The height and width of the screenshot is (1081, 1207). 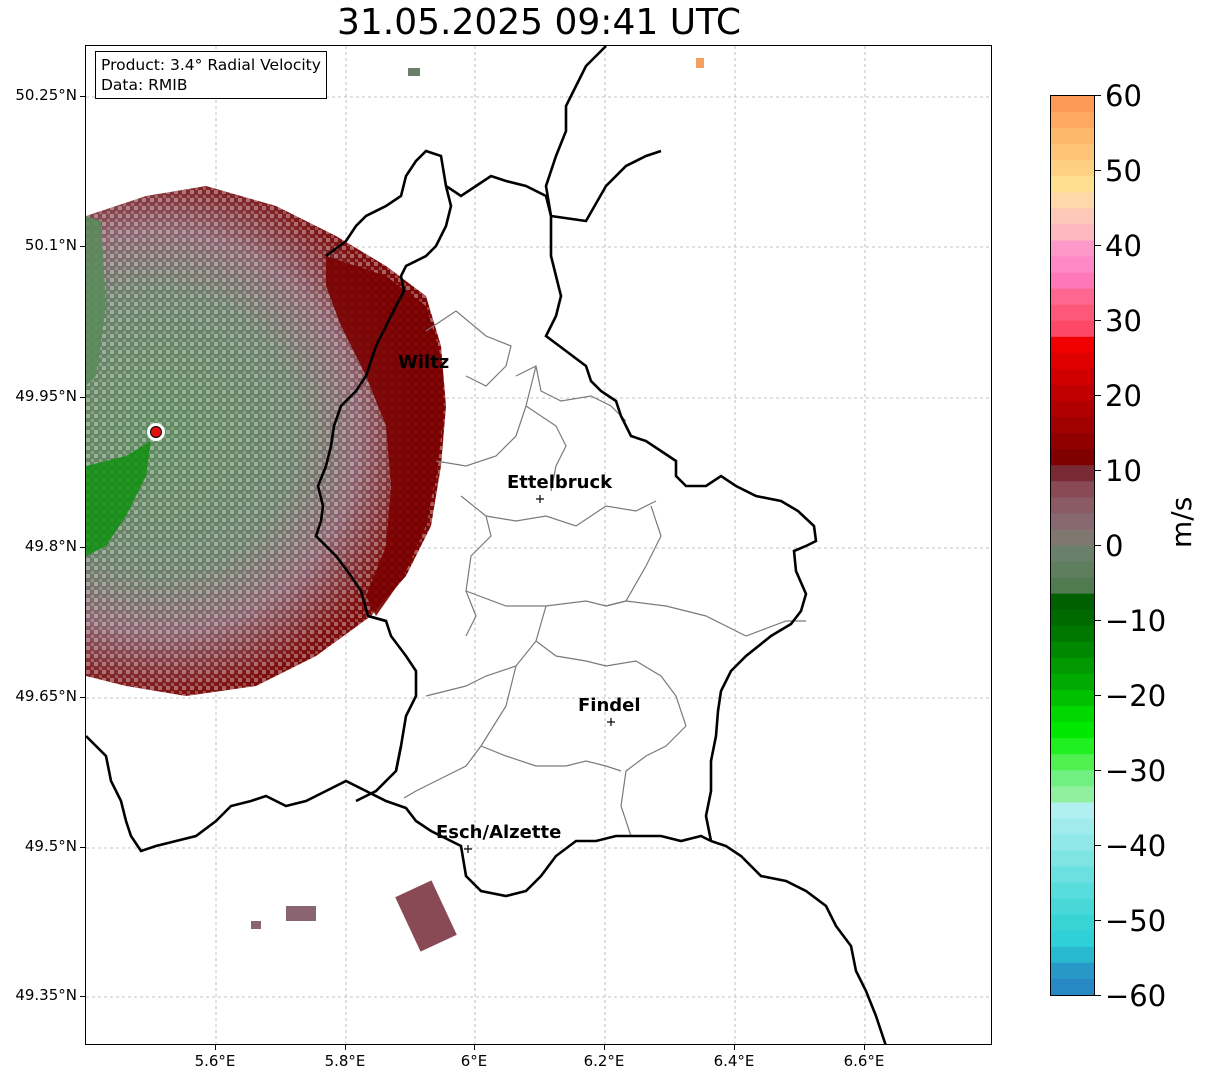 What do you see at coordinates (46, 396) in the screenshot?
I see `y-tick-label: 49.95°N` at bounding box center [46, 396].